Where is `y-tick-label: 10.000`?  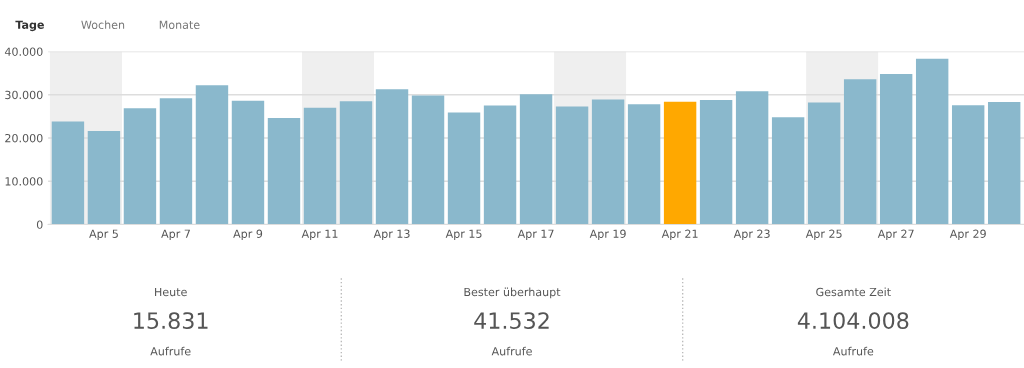 y-tick-label: 10.000 is located at coordinates (24, 181).